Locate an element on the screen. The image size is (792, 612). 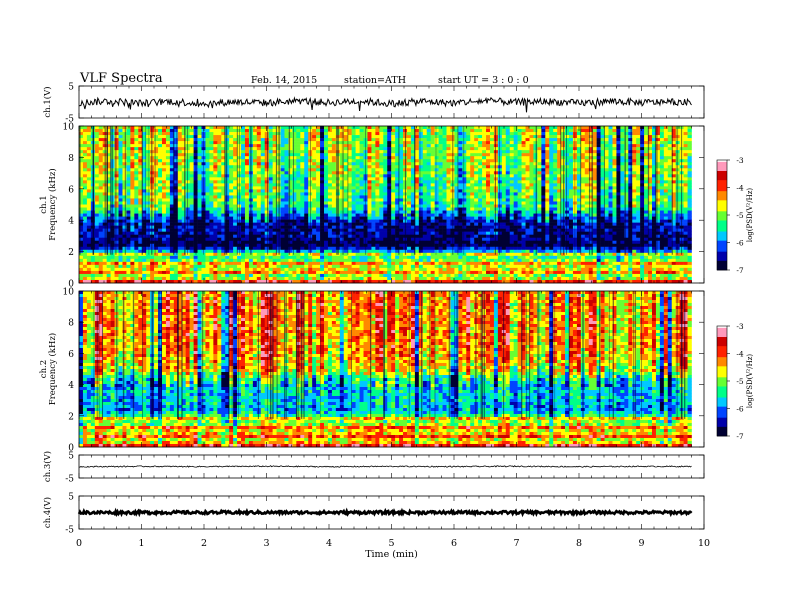
station-label: station=ATH is located at coordinates (375, 80).